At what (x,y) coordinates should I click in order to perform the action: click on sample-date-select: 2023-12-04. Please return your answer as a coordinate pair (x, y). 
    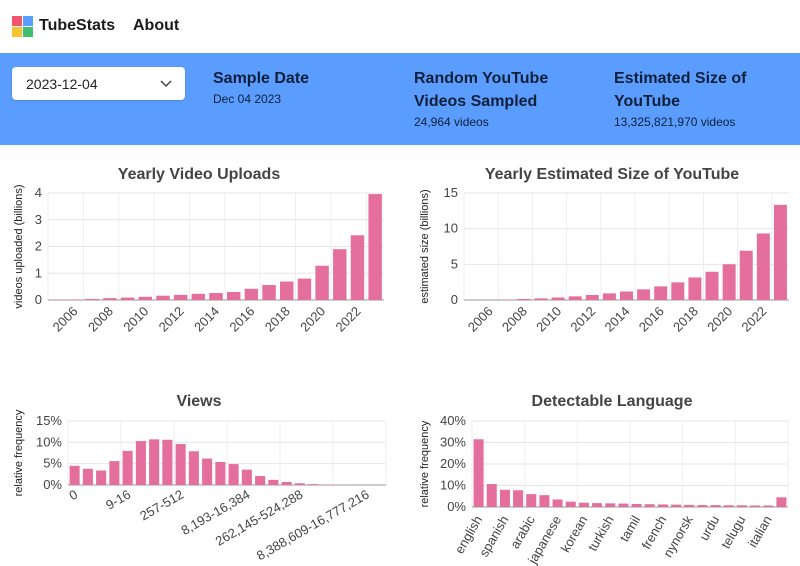
    Looking at the image, I should click on (98, 83).